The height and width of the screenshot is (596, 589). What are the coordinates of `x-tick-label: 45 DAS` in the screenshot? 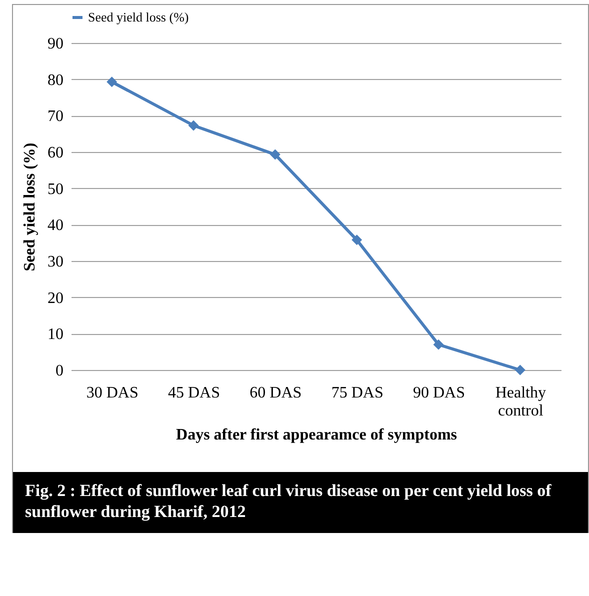 It's located at (194, 393).